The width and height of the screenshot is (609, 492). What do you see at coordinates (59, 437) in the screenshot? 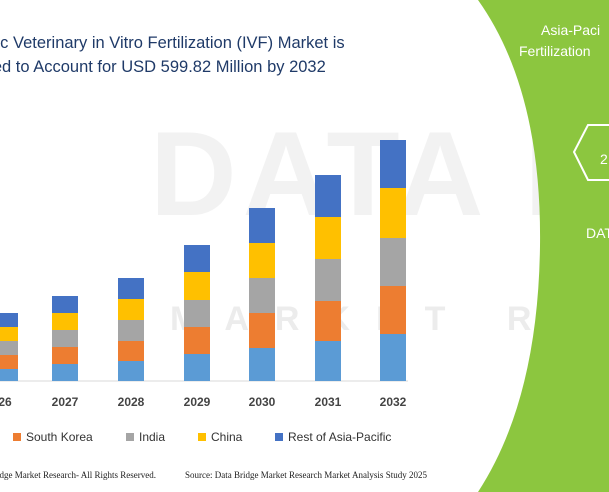
I see `legend-label: South Korea` at bounding box center [59, 437].